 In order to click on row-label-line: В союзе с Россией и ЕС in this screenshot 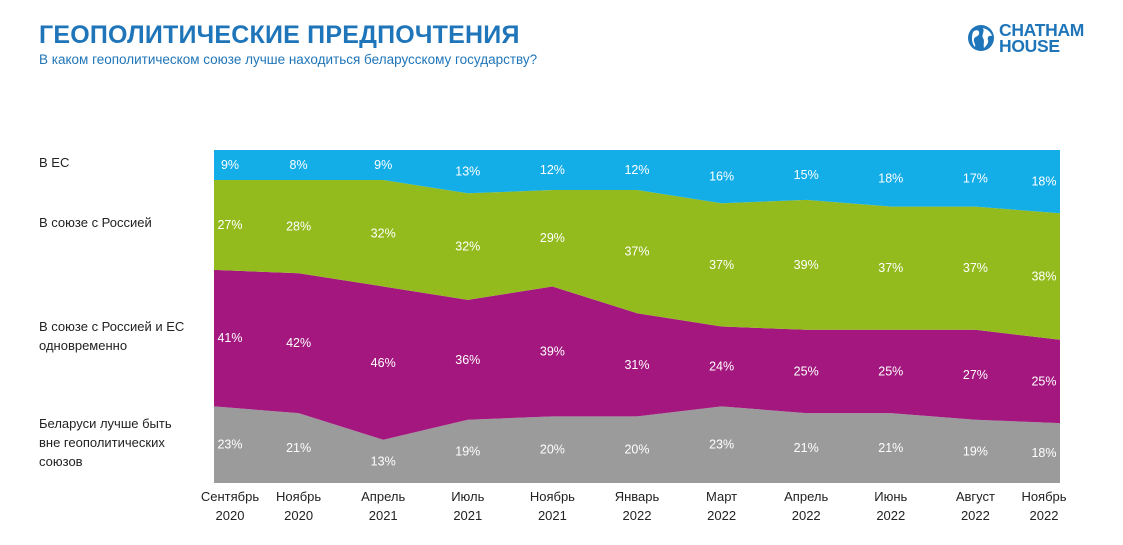, I will do `click(112, 326)`.